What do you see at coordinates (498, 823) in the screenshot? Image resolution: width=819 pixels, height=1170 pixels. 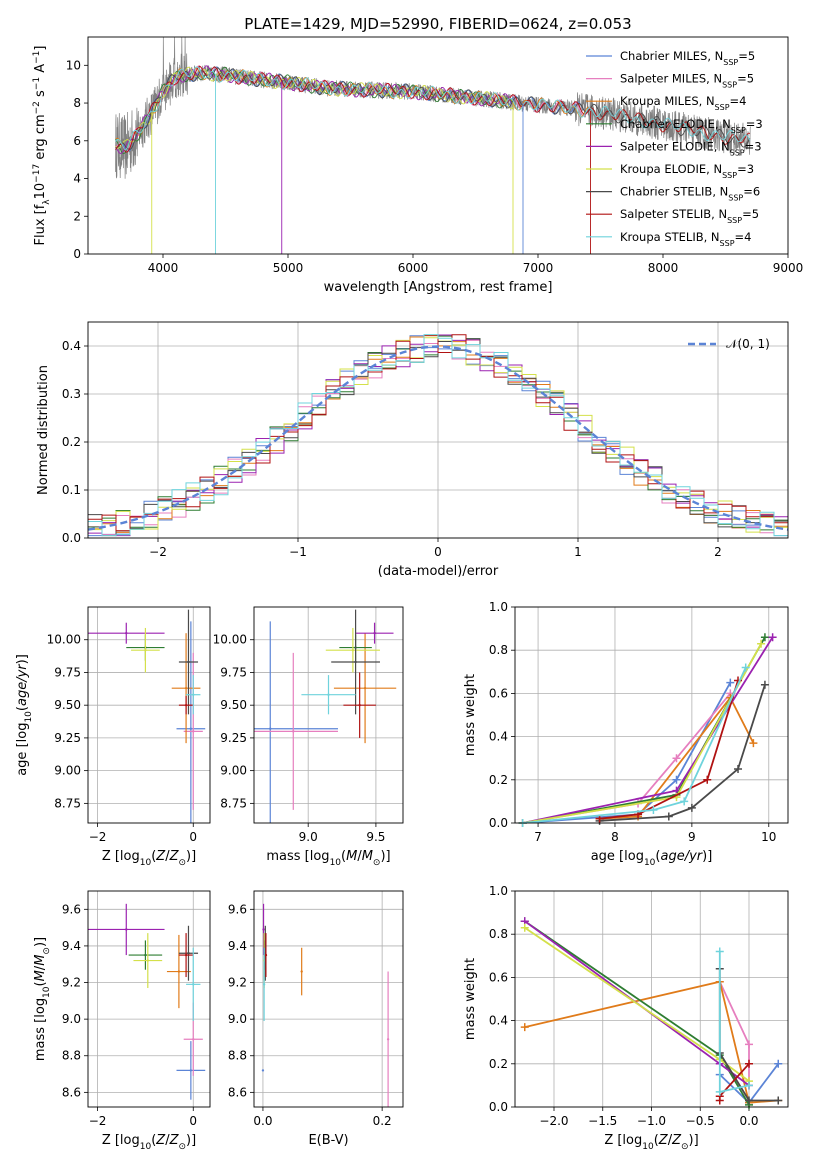 I see `y-tick-label: 0.0` at bounding box center [498, 823].